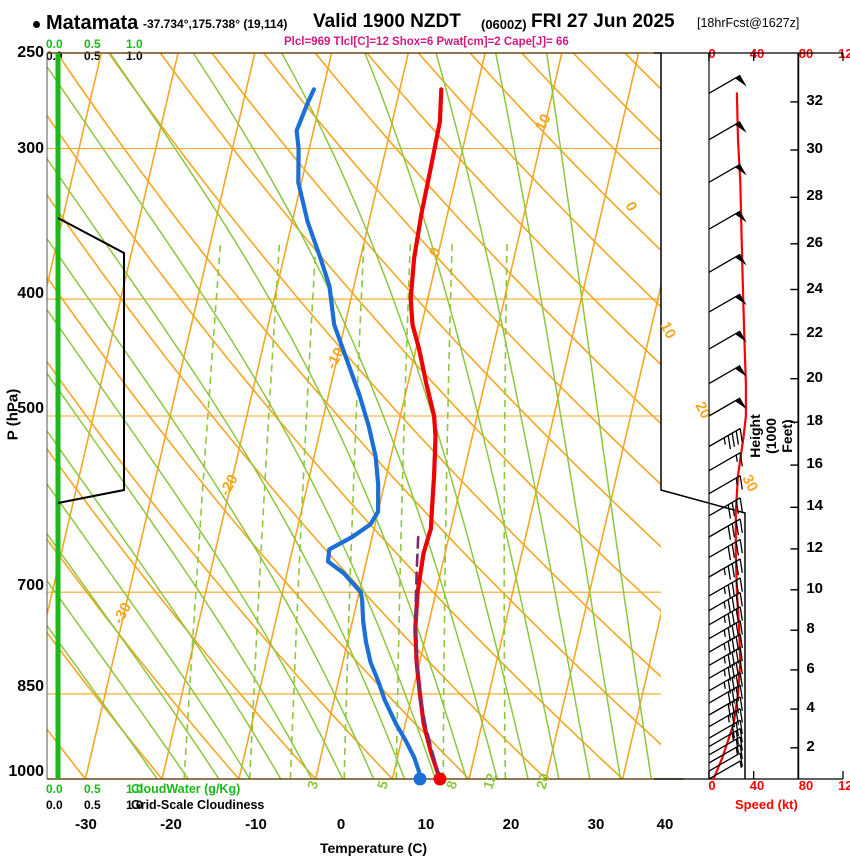 This screenshot has width=850, height=860. What do you see at coordinates (490, 781) in the screenshot?
I see `mixing-ratio-label-3: 12` at bounding box center [490, 781].